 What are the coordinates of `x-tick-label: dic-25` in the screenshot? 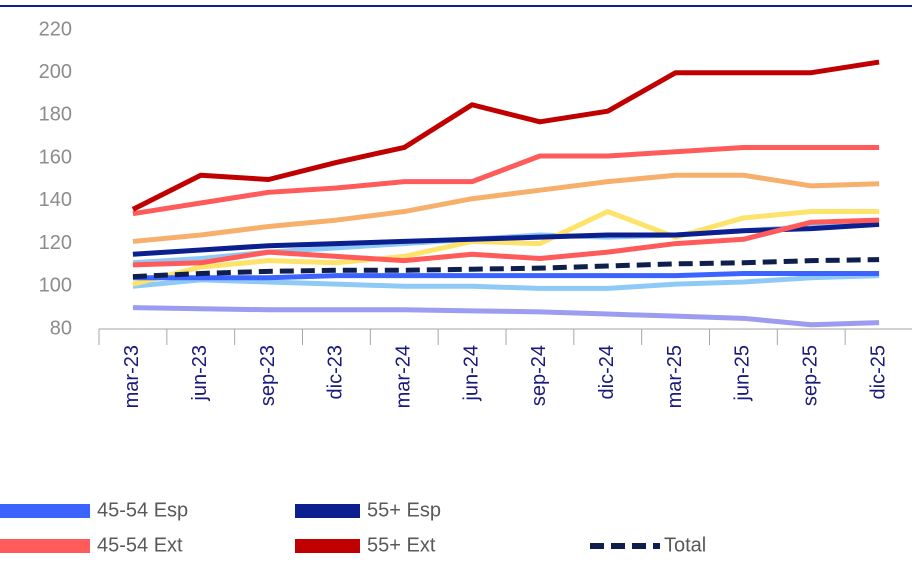 It's located at (878, 372).